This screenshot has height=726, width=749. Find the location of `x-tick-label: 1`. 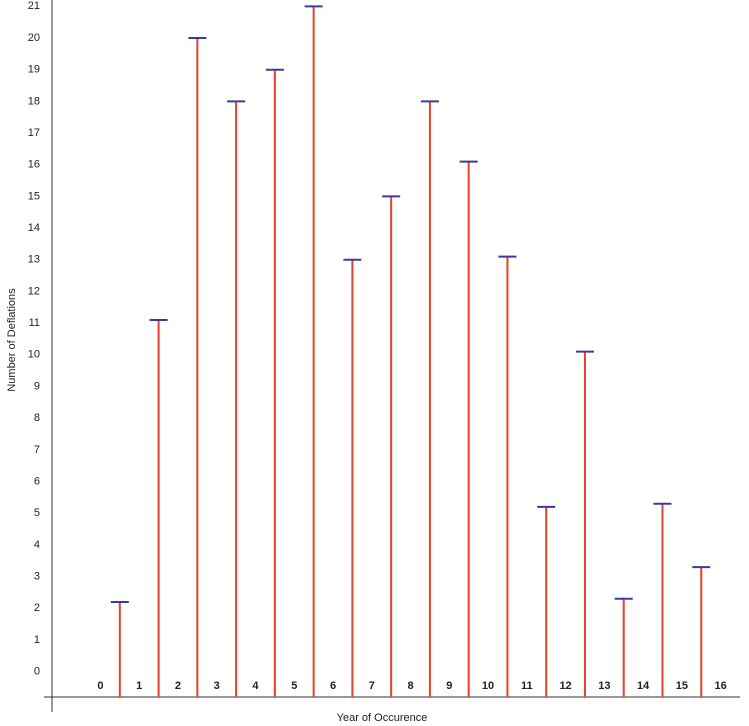

x-tick-label: 1 is located at coordinates (139, 686).